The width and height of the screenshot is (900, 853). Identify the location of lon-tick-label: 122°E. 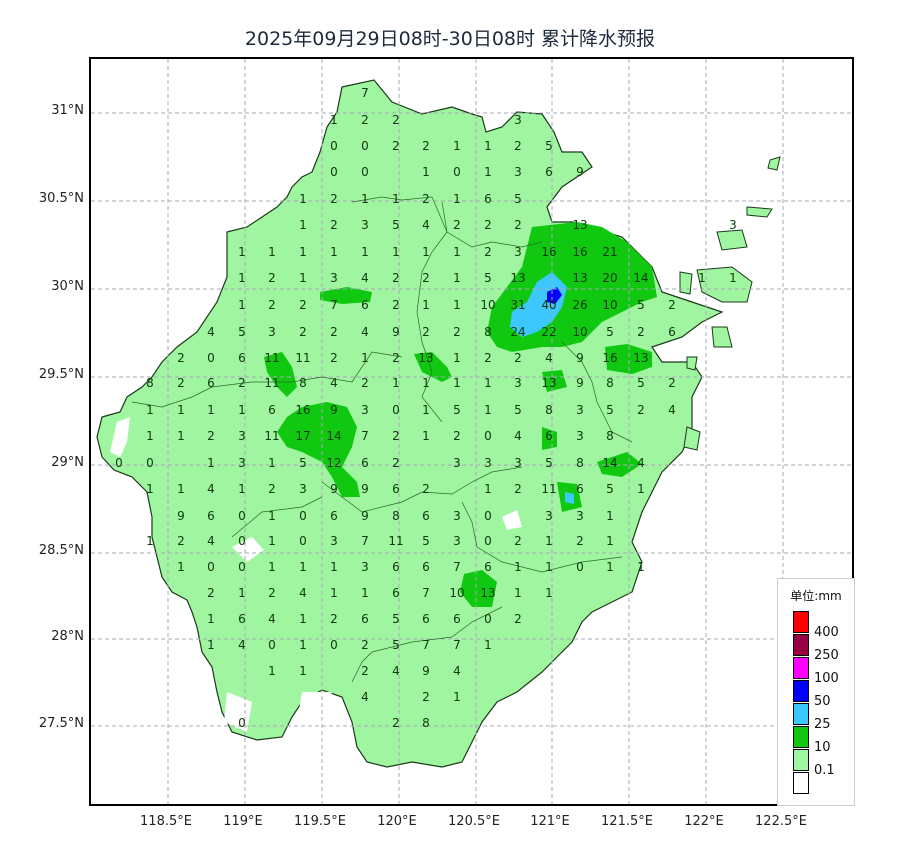
(704, 821).